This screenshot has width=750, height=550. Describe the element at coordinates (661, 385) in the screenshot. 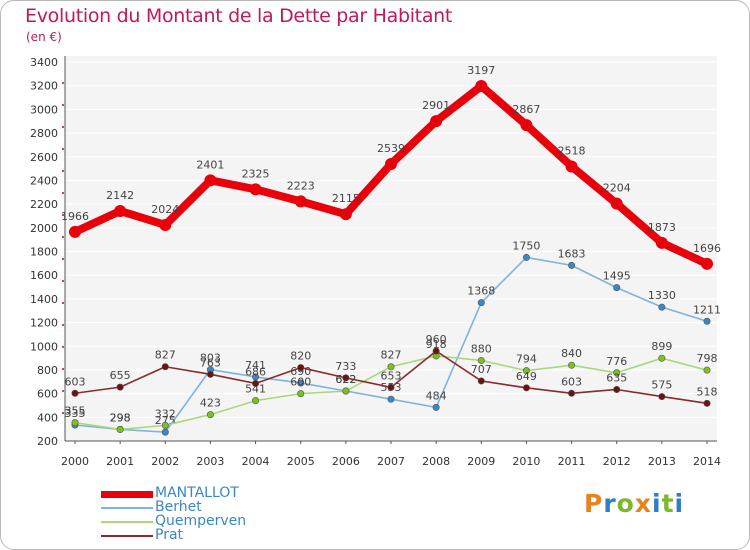

I see `data-label: 575` at that location.